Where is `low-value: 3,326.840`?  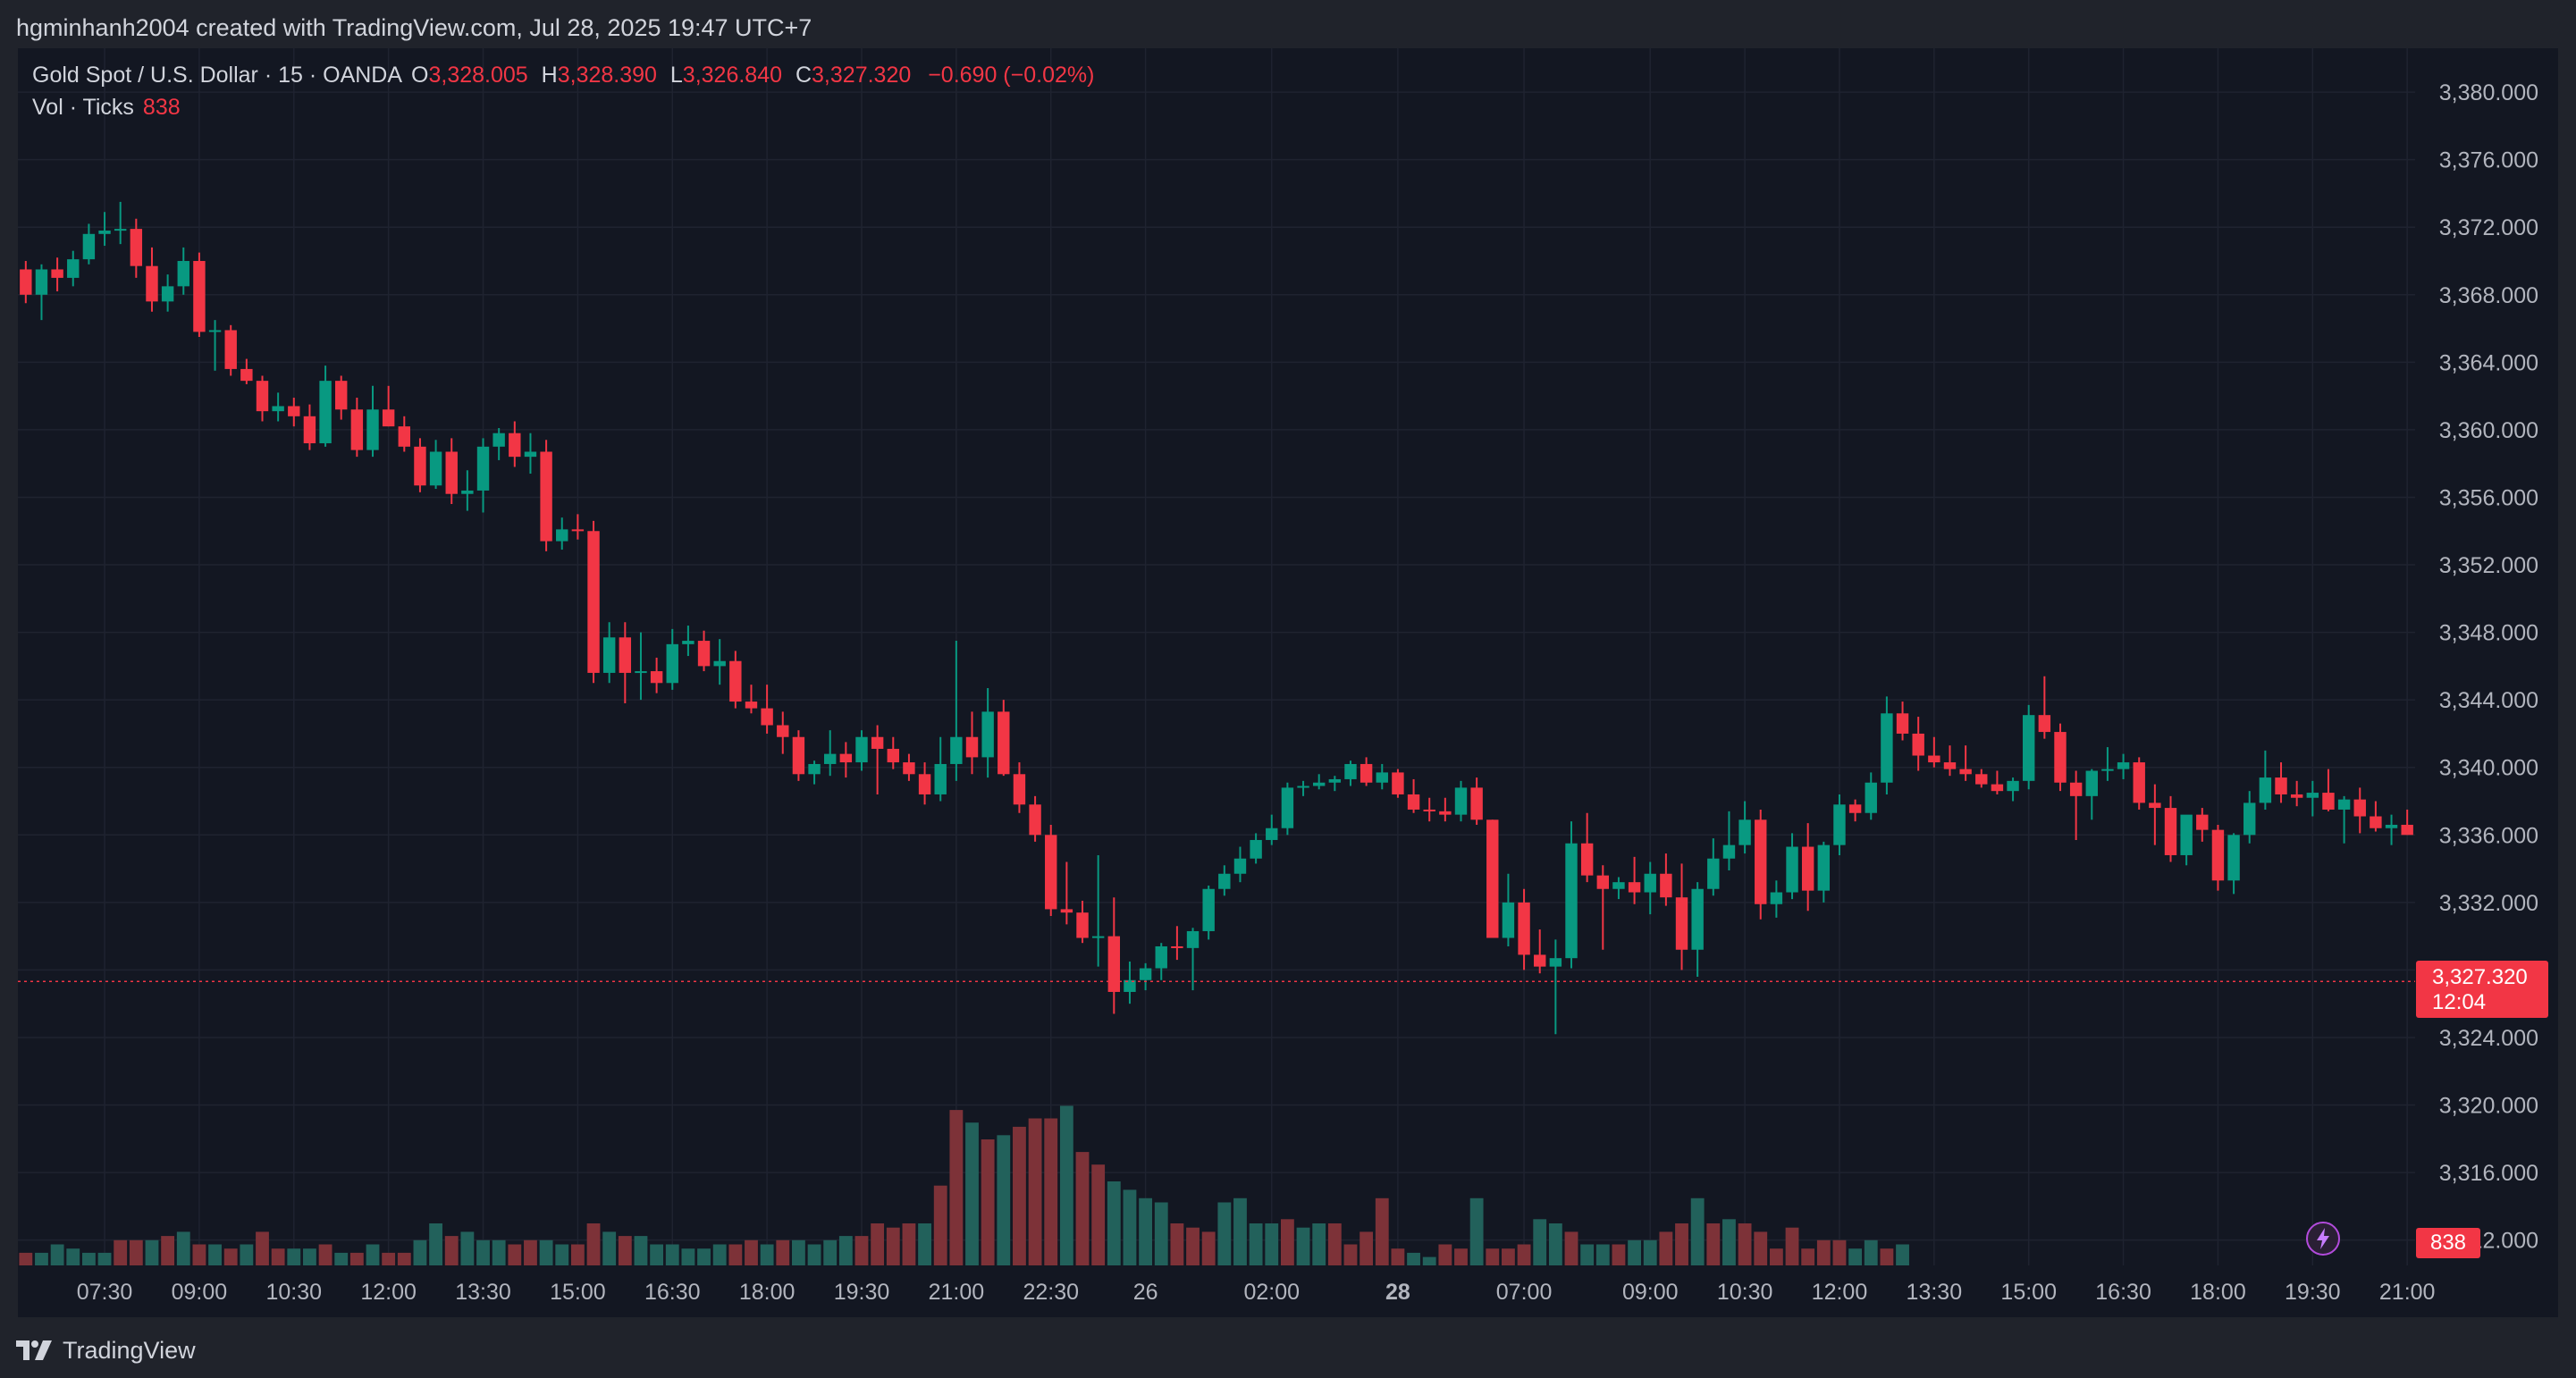 low-value: 3,326.840 is located at coordinates (733, 76).